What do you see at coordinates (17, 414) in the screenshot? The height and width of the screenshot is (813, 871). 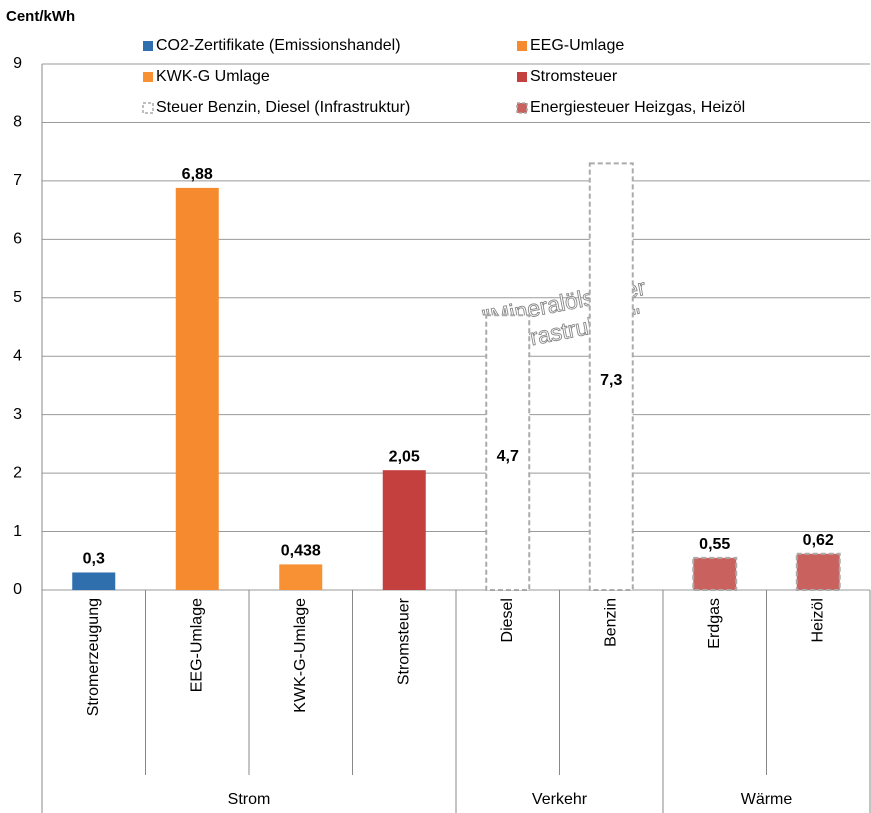 I see `y-tick-label: 3` at bounding box center [17, 414].